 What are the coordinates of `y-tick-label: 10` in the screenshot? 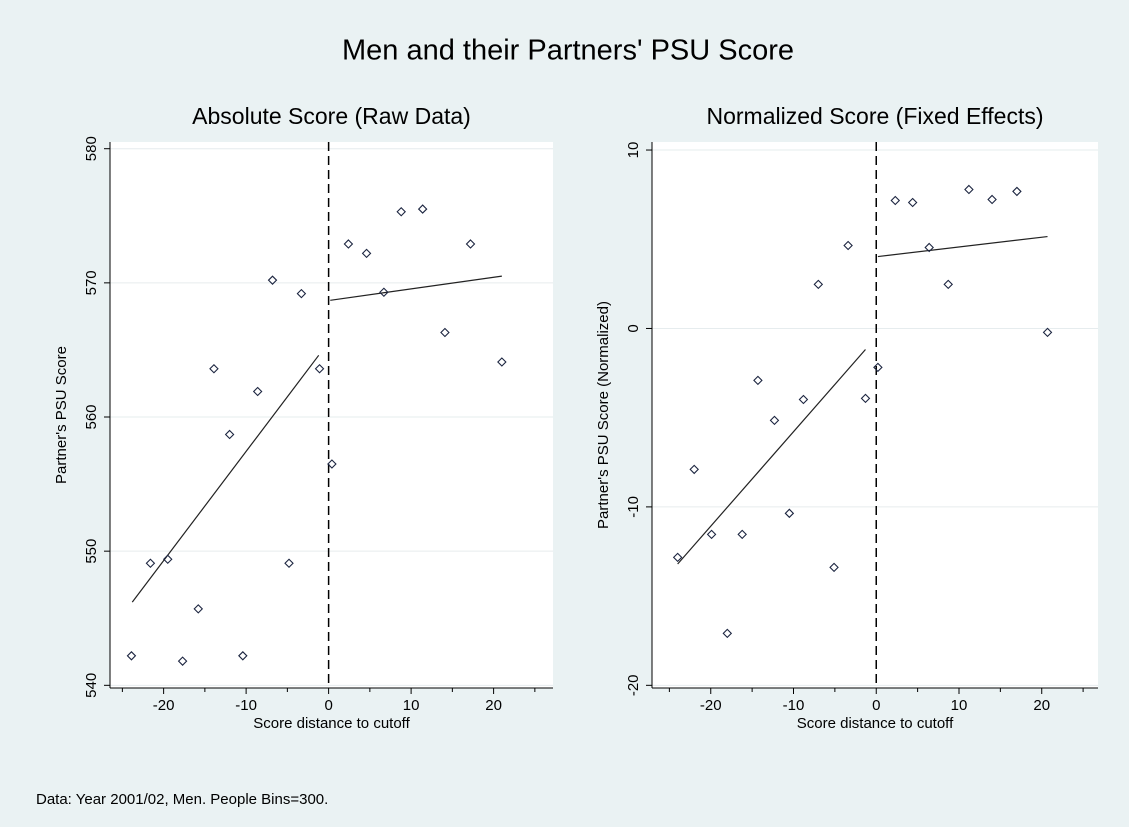 It's located at (633, 150).